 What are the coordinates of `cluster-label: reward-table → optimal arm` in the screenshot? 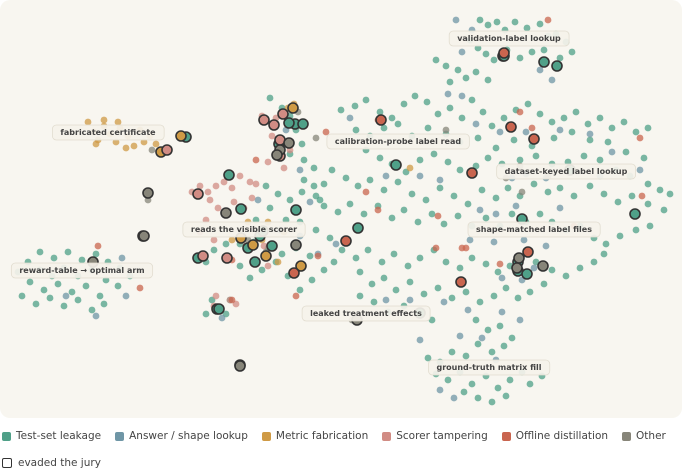 It's located at (82, 270).